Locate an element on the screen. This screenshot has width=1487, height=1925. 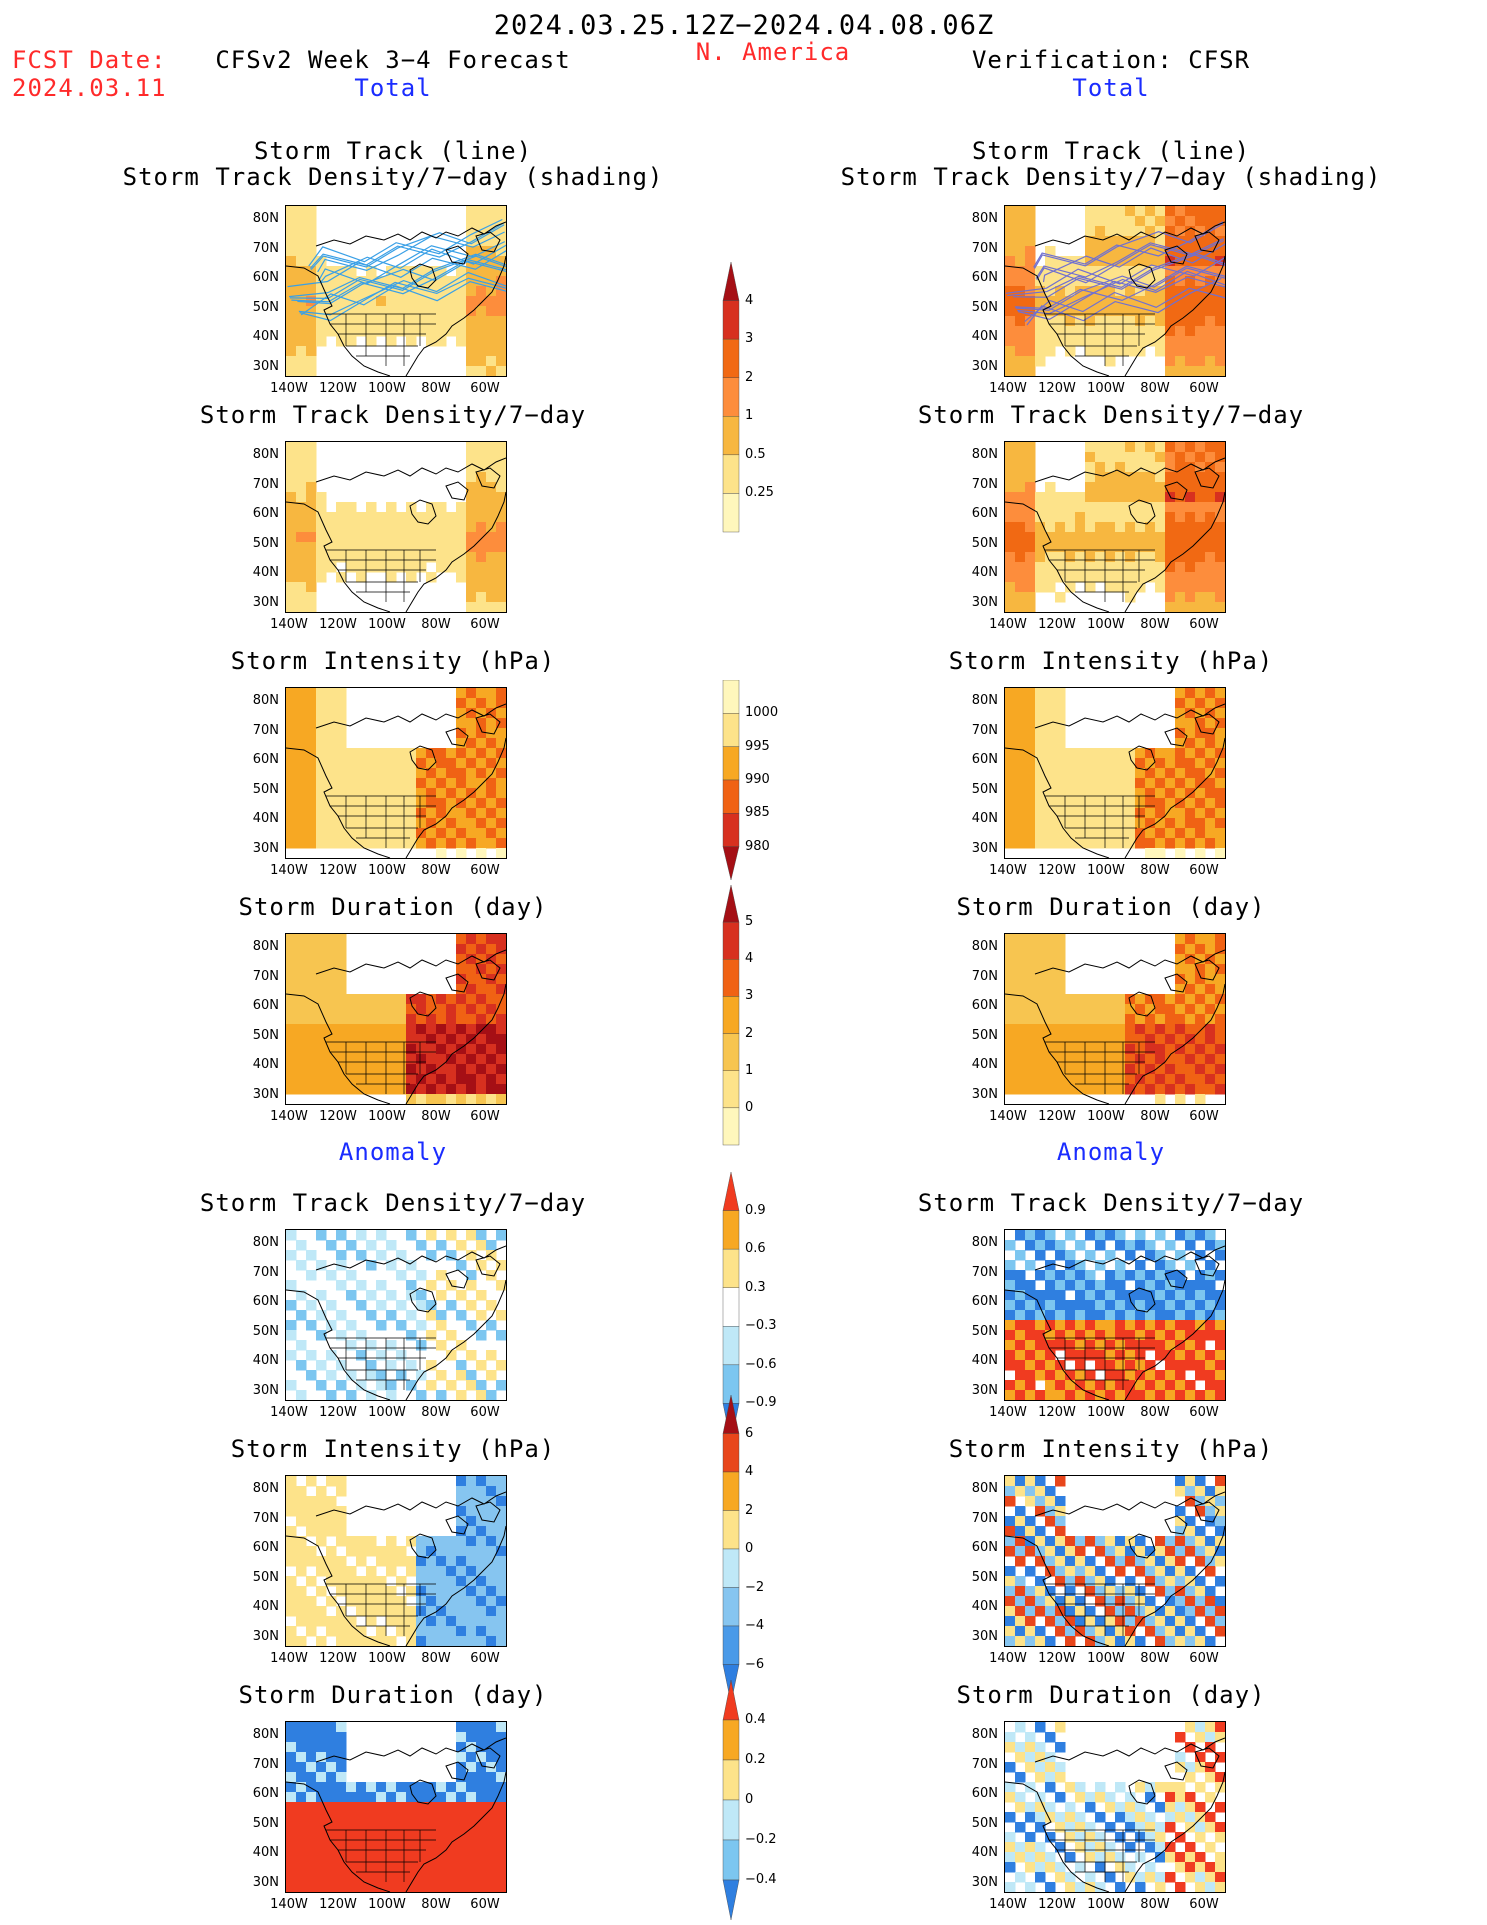
storm-track-line is located at coordinates (398, 280).